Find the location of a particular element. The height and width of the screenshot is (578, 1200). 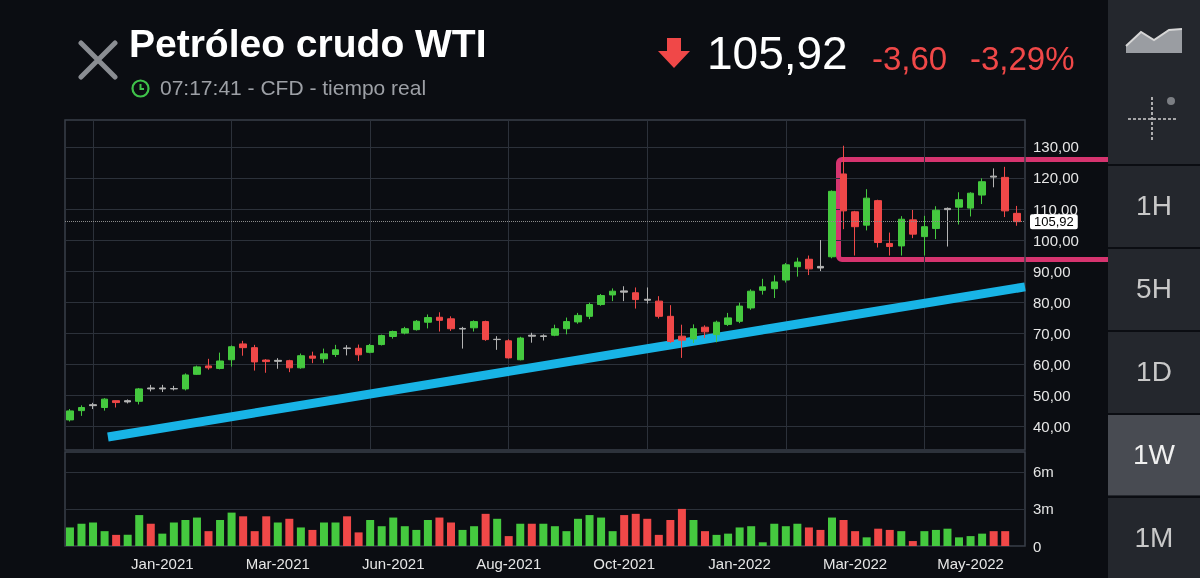

y-tick-label: 100,00 is located at coordinates (1056, 240).